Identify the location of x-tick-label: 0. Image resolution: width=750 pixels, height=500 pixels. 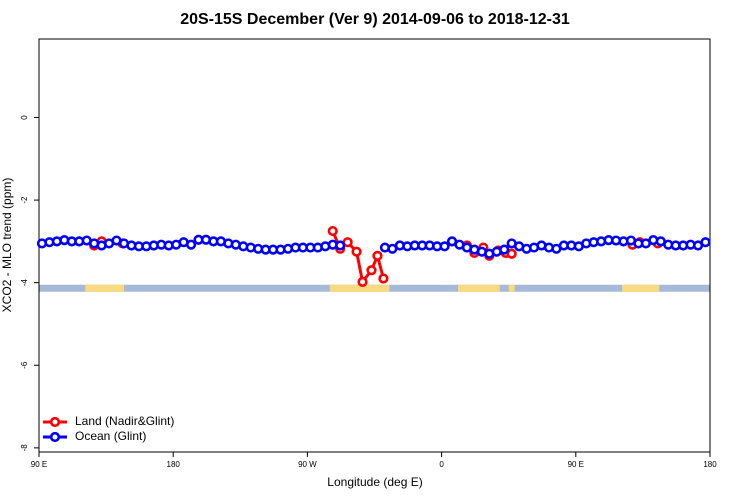
(441, 464).